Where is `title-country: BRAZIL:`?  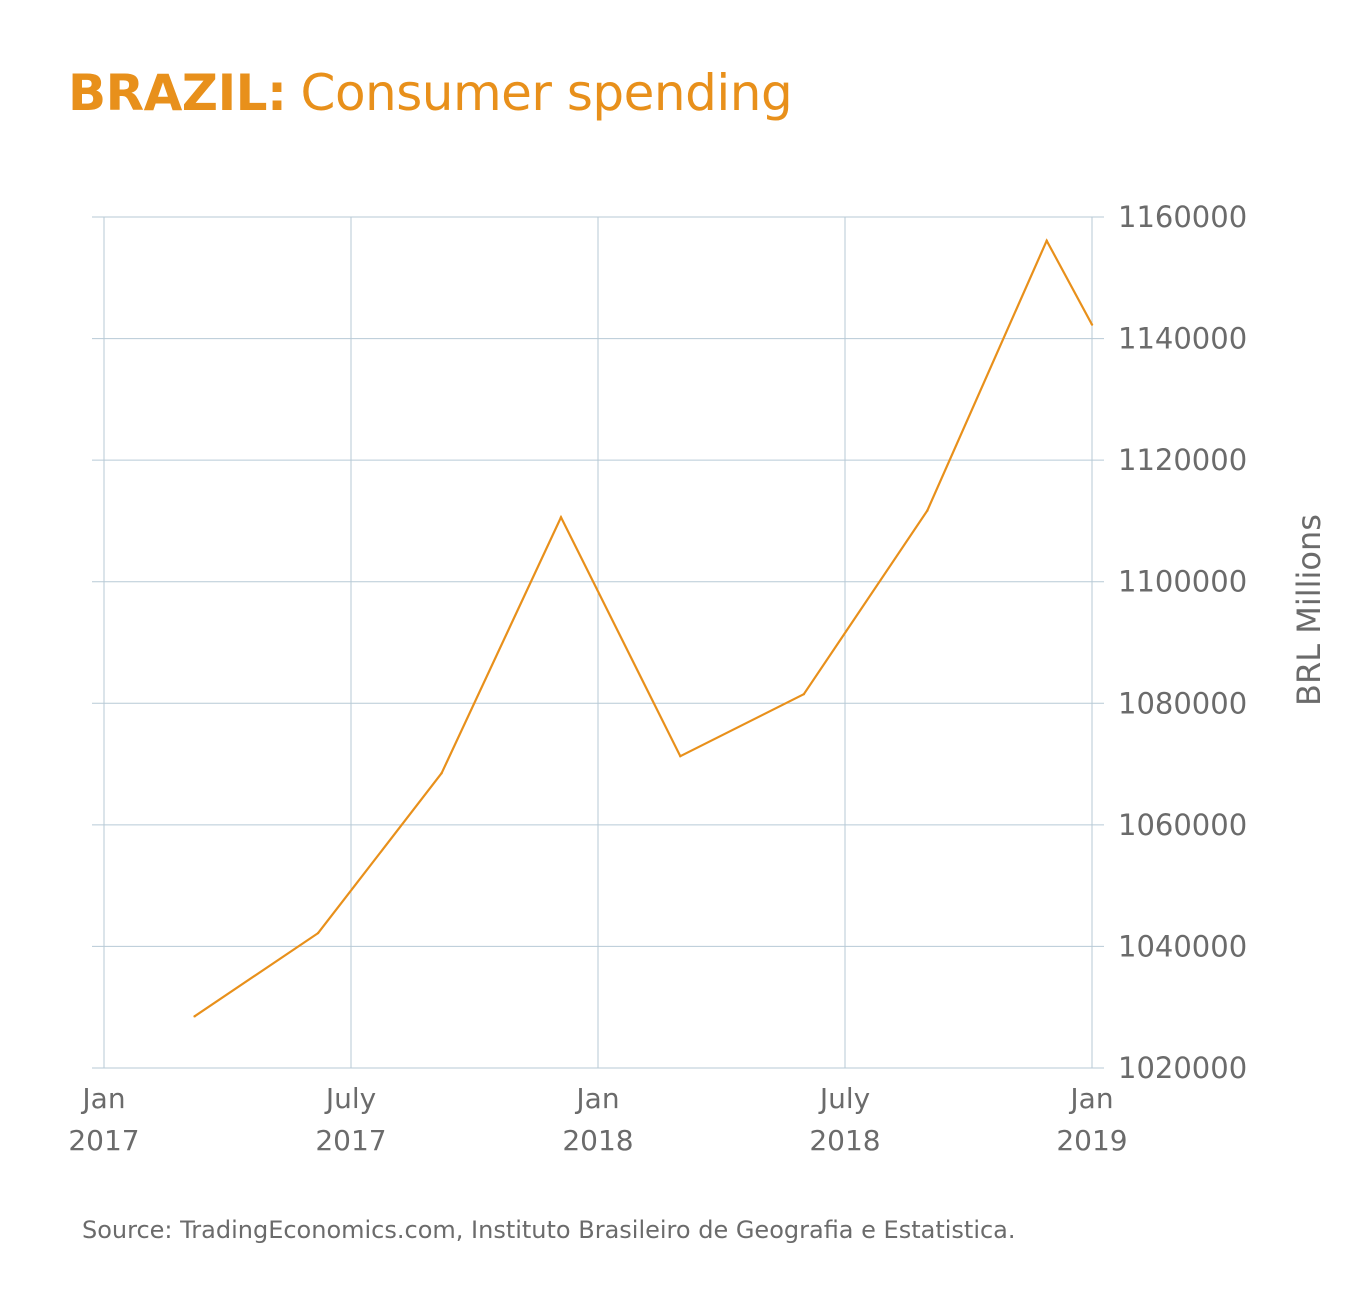 title-country: BRAZIL: is located at coordinates (177, 93).